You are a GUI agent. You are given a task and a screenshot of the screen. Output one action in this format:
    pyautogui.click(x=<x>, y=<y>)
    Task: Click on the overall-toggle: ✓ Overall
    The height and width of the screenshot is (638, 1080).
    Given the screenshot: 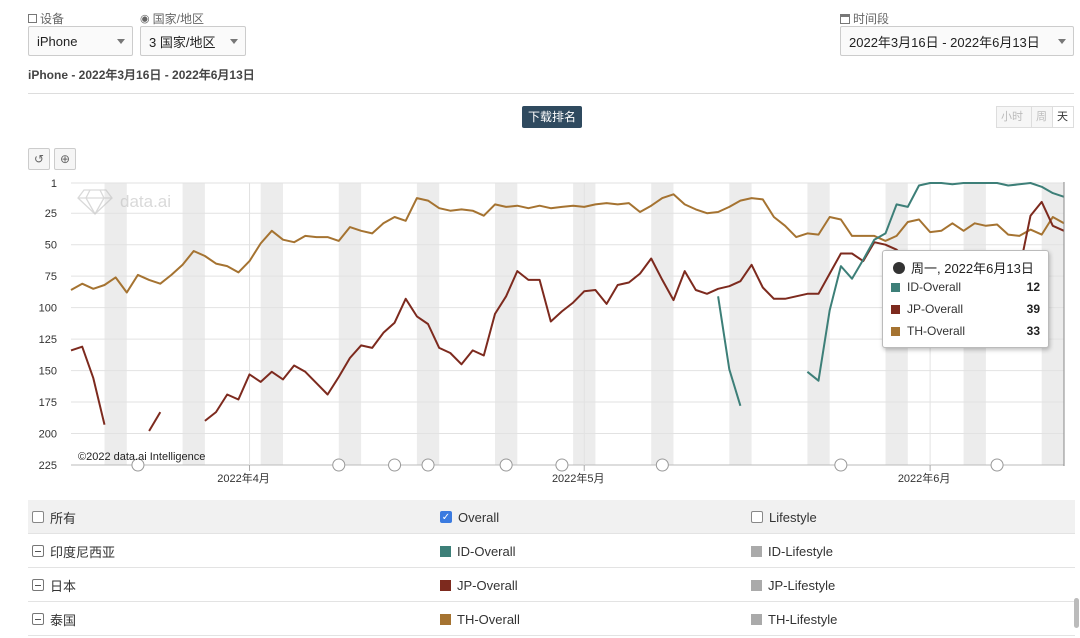 What is the action you would take?
    pyautogui.click(x=469, y=517)
    